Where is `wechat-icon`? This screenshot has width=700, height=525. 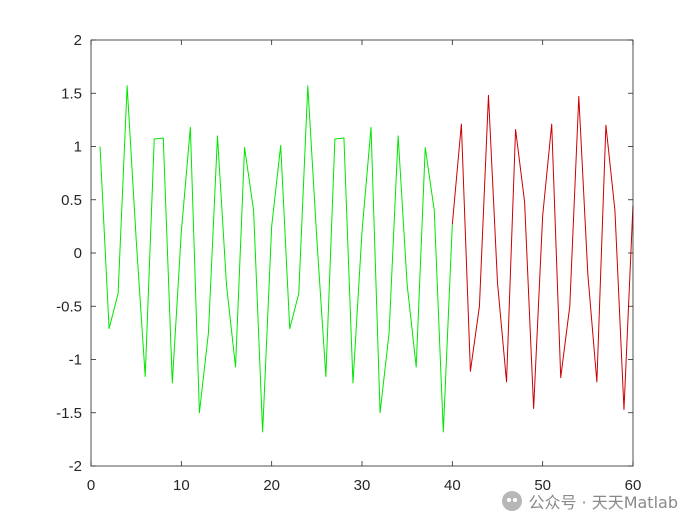
wechat-icon is located at coordinates (512, 501).